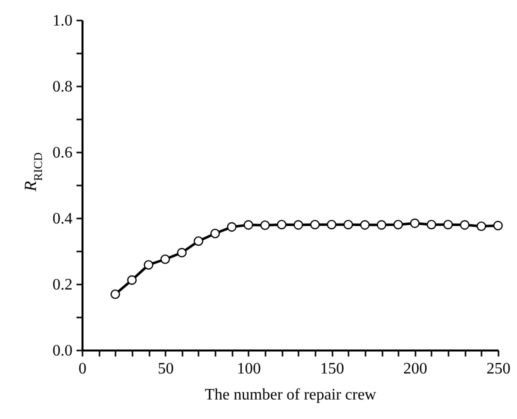  Describe the element at coordinates (415, 369) in the screenshot. I see `x-tick-label: 200` at that location.